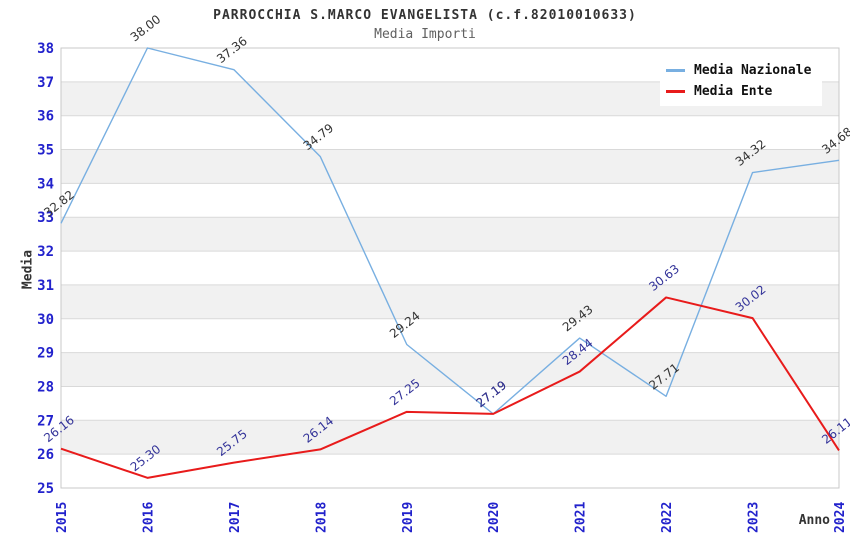 Image resolution: width=850 pixels, height=550 pixels. I want to click on y-tick-label: 36, so click(45, 117).